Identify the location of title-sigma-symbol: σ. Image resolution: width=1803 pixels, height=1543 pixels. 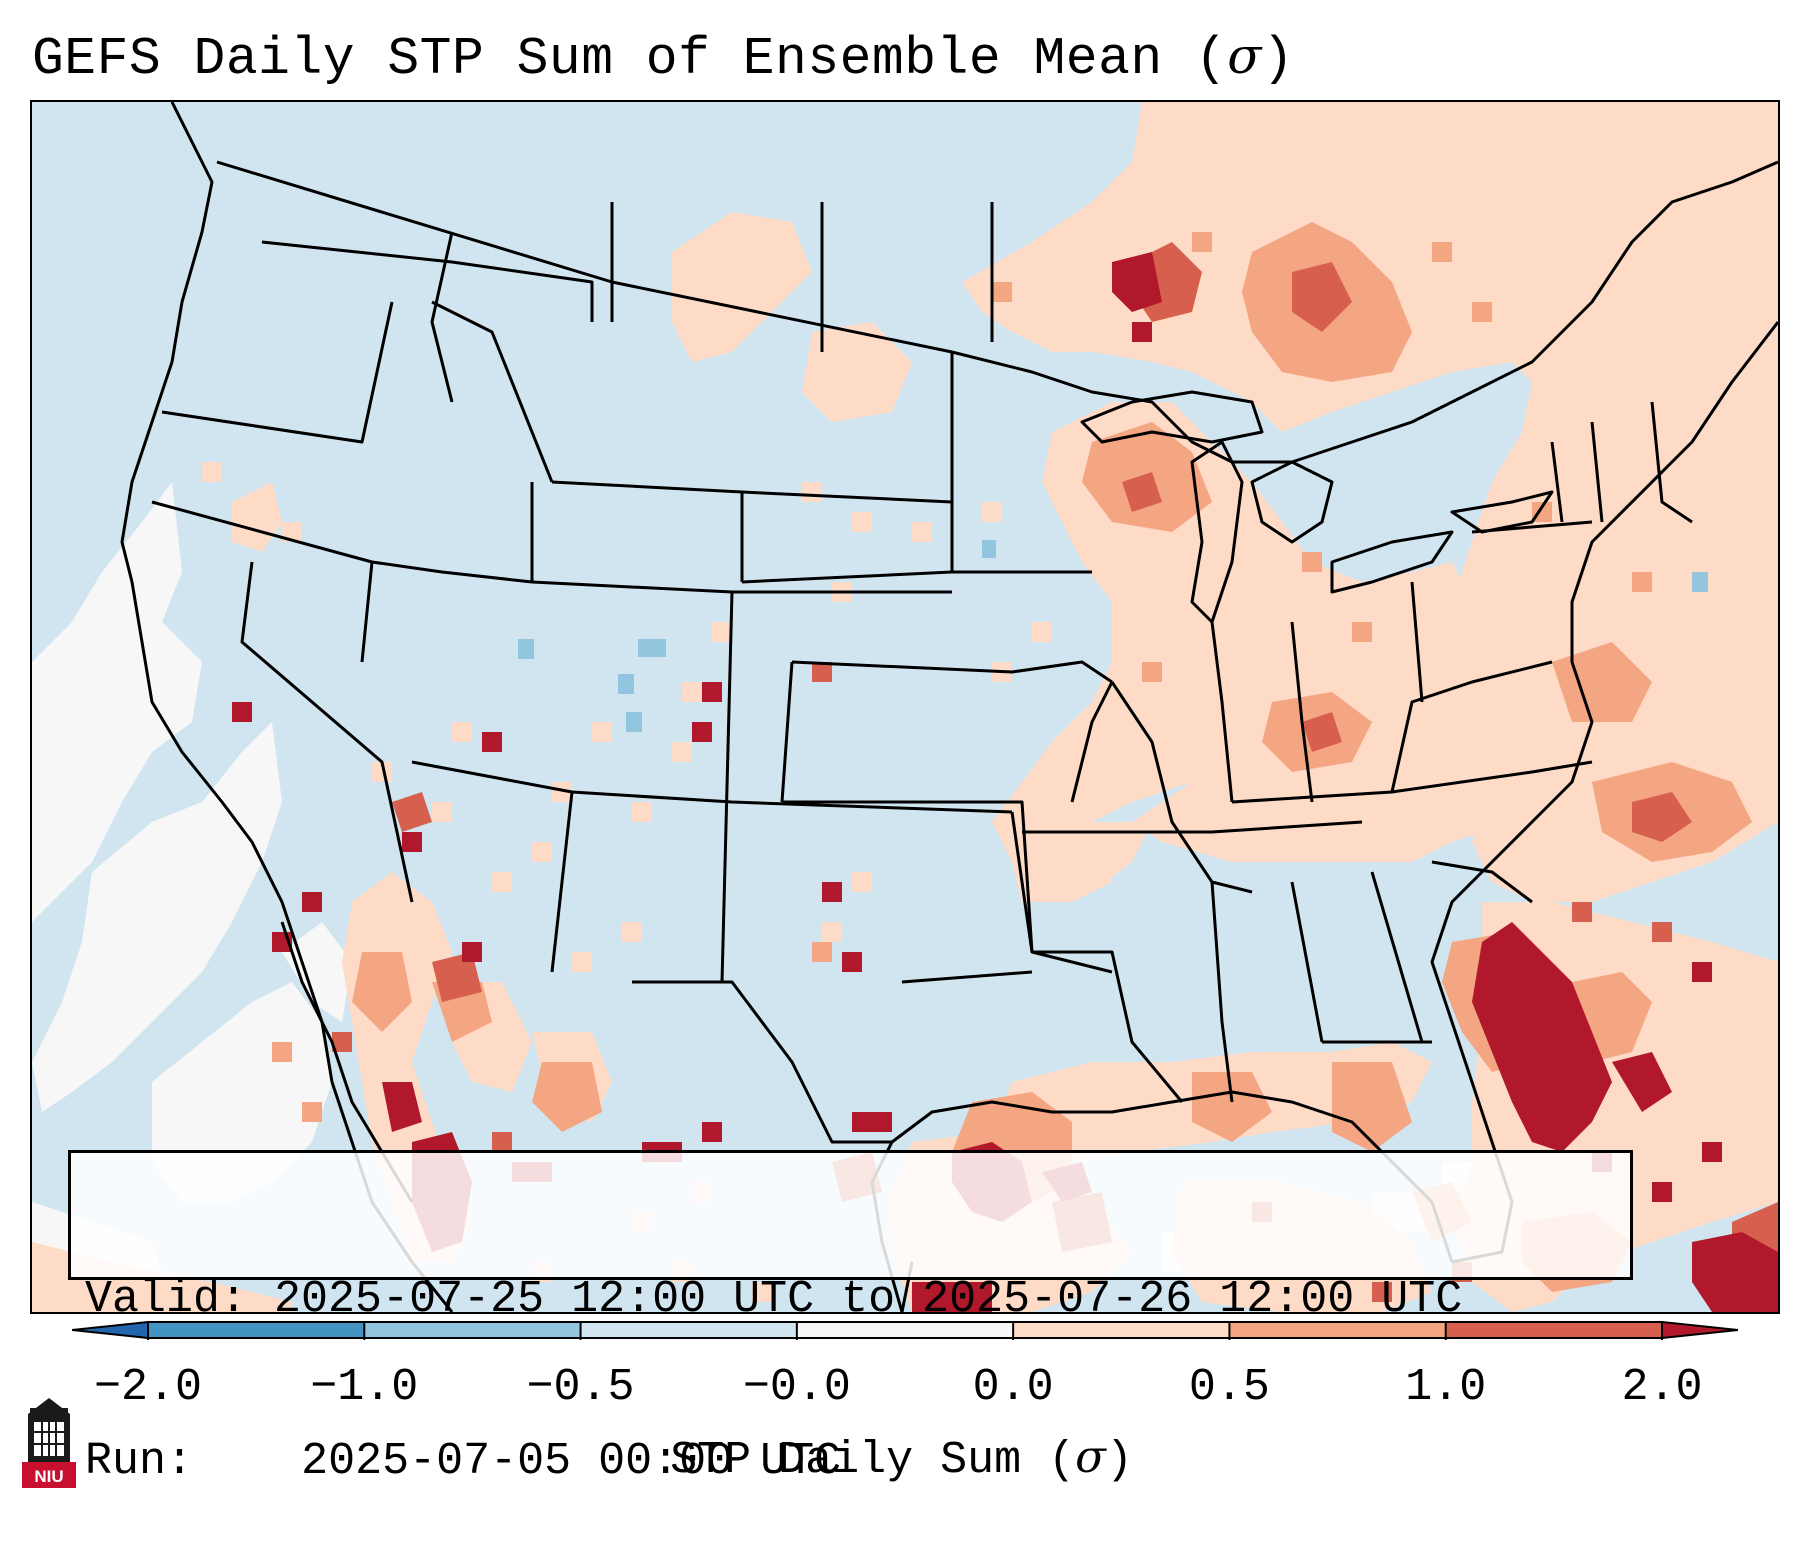
(1244, 56).